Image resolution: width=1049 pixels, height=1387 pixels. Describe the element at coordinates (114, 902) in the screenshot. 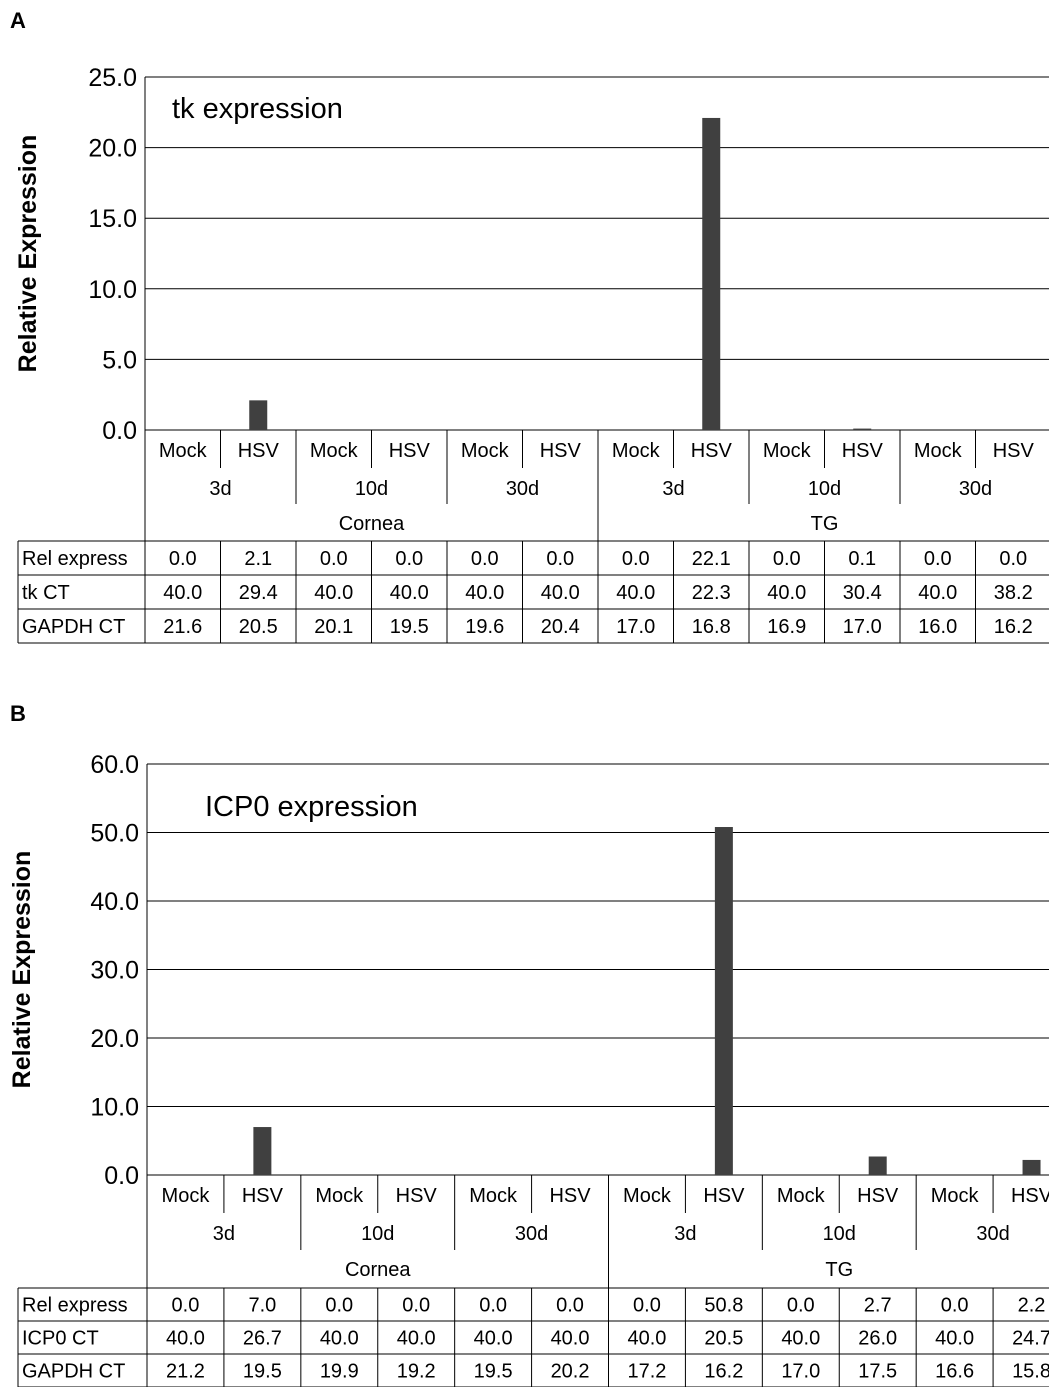

I see `y-tick-label: 40.0` at that location.